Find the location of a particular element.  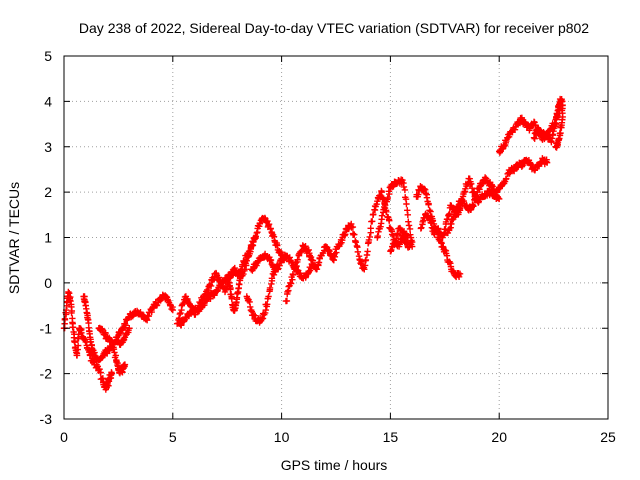

y-tick-label: 4 is located at coordinates (48, 101).